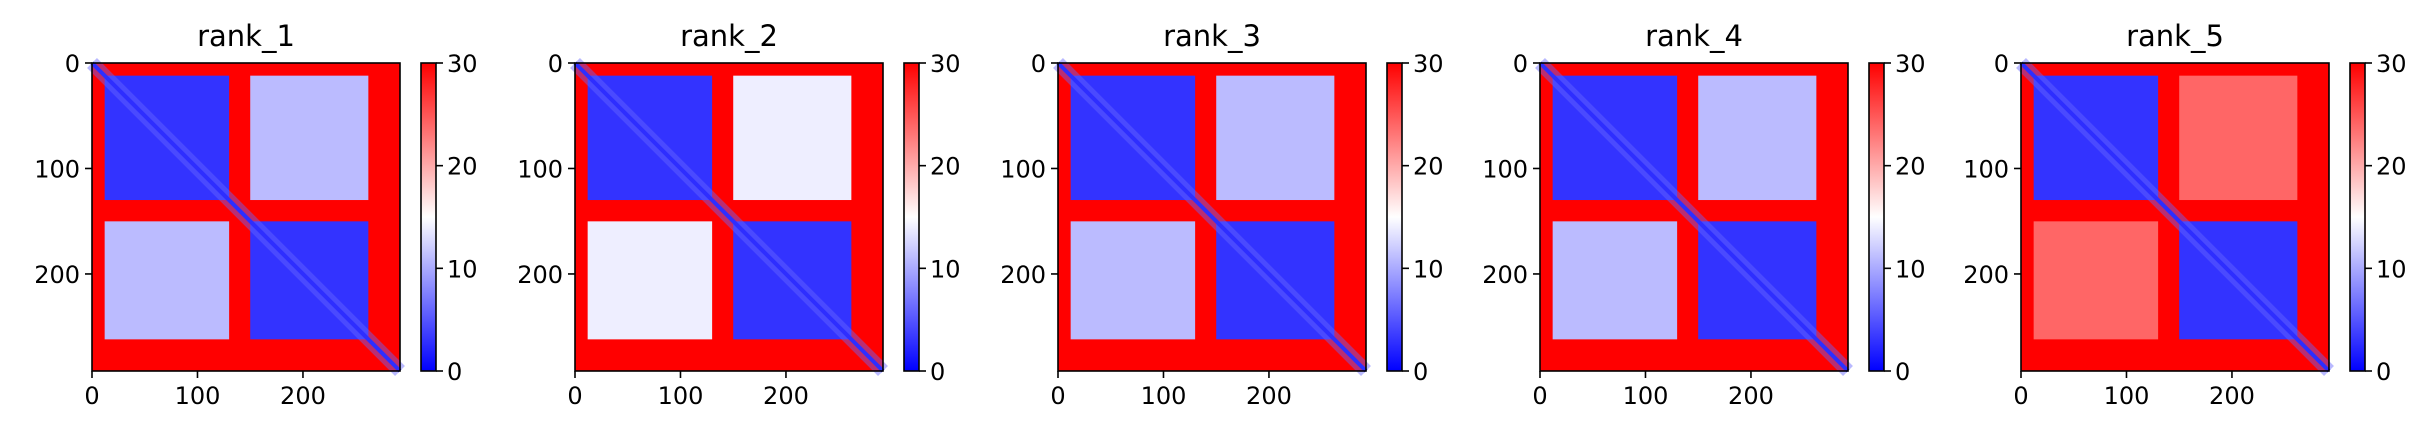  Describe the element at coordinates (246, 36) in the screenshot. I see `panel-title: rank_1` at that location.